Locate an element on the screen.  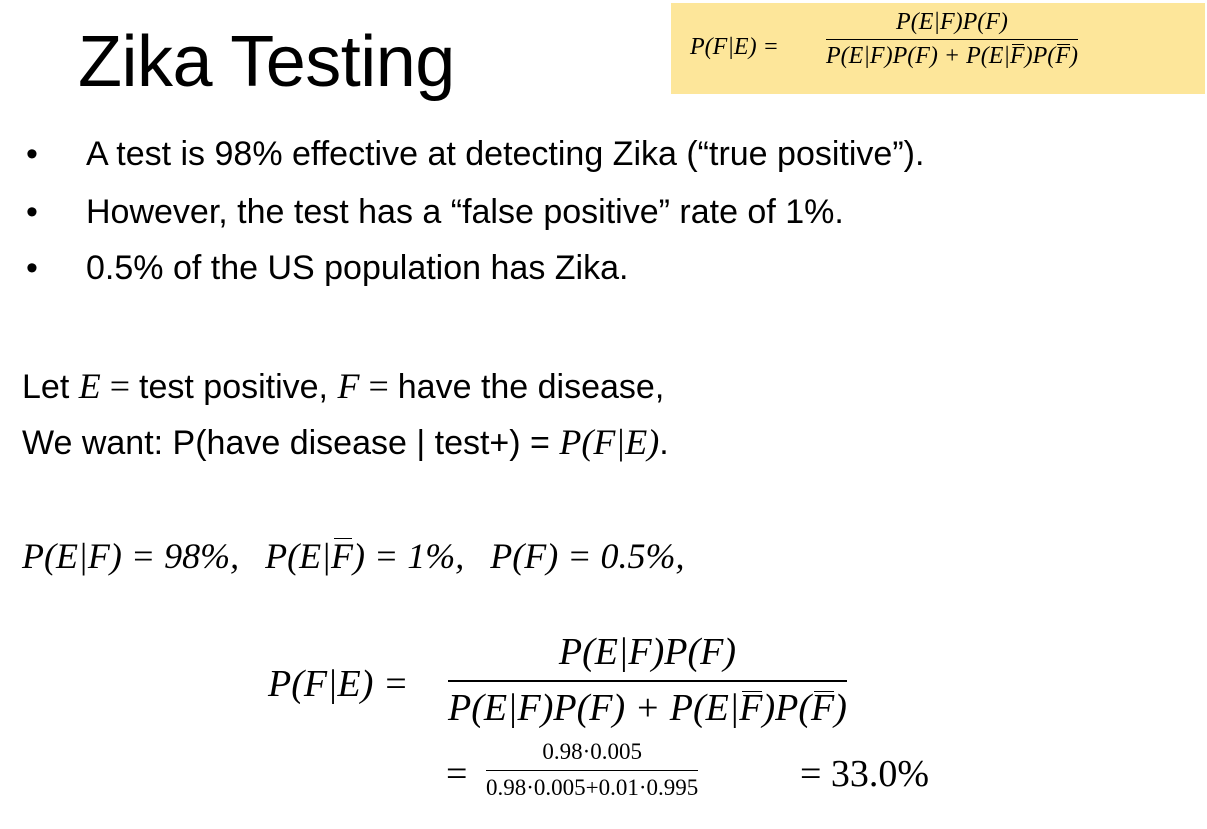
p-e-given-f: P(E|F) = 98%, is located at coordinates (131, 556).